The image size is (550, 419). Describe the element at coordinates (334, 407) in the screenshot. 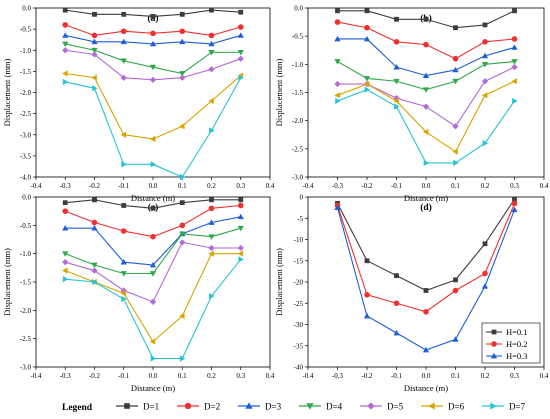

I see `legend-label: D=4` at that location.